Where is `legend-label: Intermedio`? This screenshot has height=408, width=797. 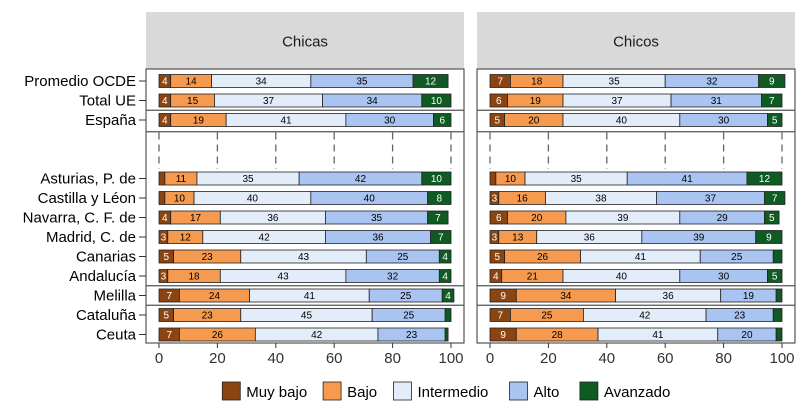
legend-label: Intermedio is located at coordinates (453, 392).